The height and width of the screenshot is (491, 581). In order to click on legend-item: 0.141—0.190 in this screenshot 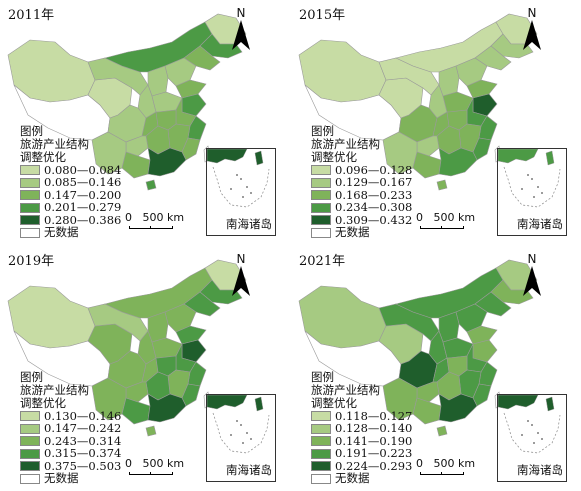, I will do `click(362, 440)`.